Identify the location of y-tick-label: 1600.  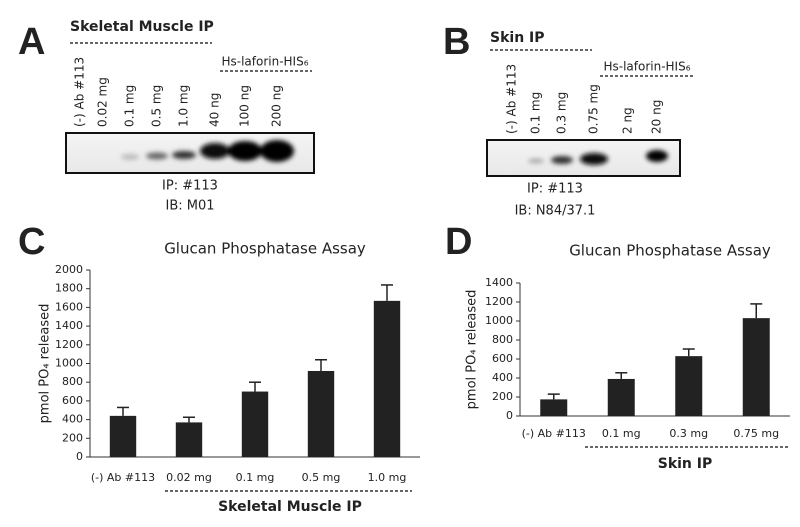
(69, 306).